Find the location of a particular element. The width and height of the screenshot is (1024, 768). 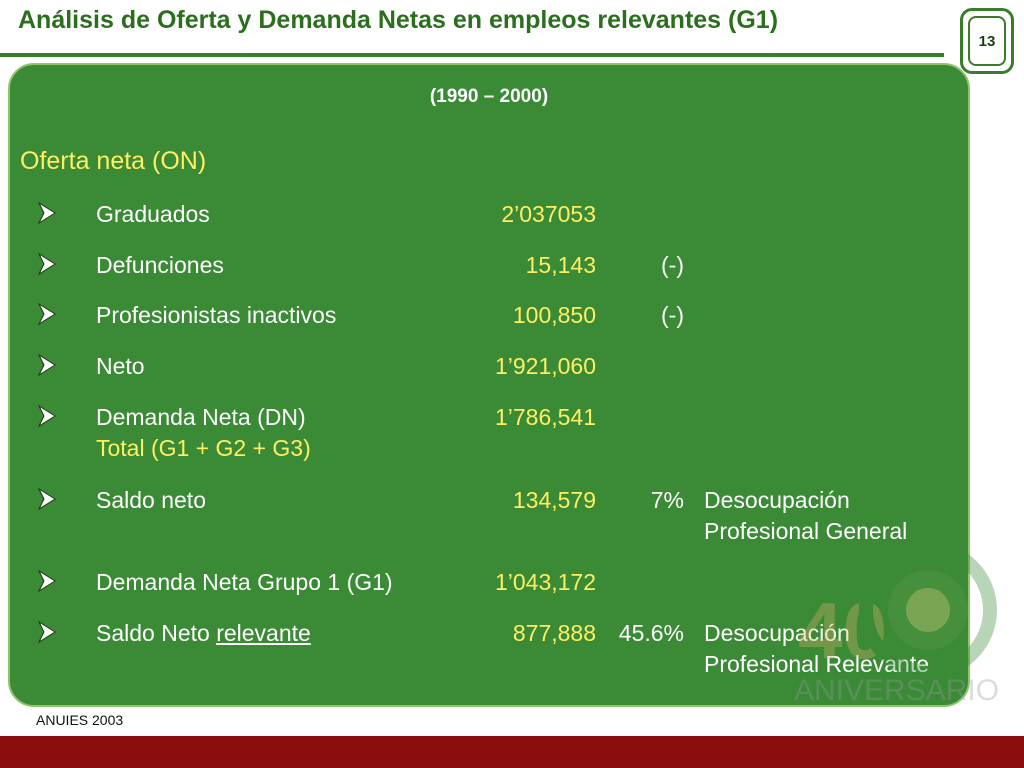

row-label-text: Neto is located at coordinates (120, 366).